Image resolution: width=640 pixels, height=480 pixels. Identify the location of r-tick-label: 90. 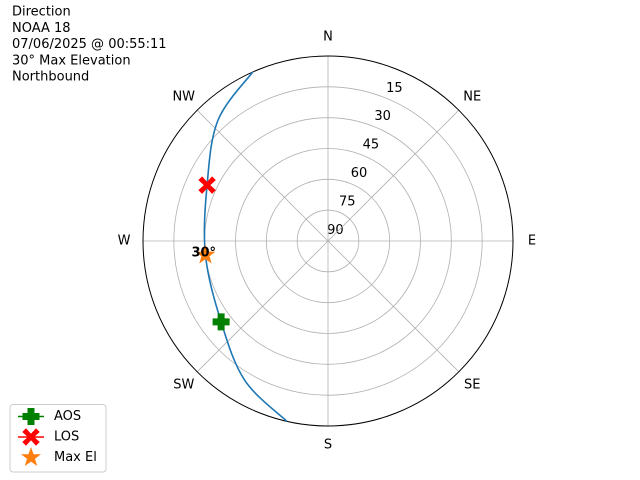
(335, 230).